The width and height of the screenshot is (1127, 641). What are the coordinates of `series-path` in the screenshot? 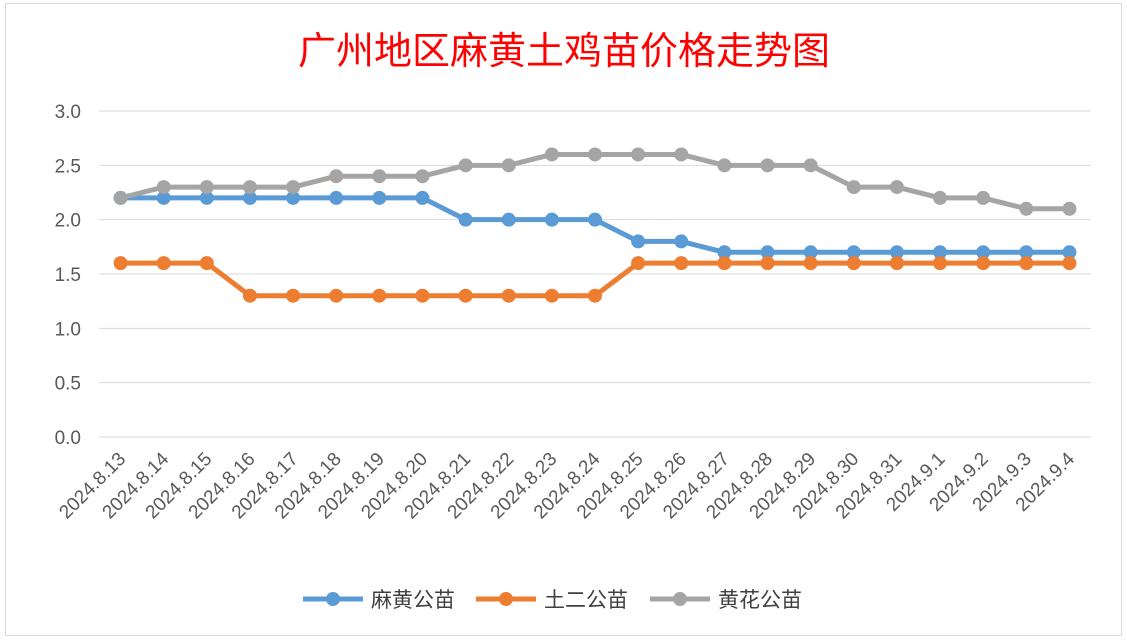 It's located at (594, 181).